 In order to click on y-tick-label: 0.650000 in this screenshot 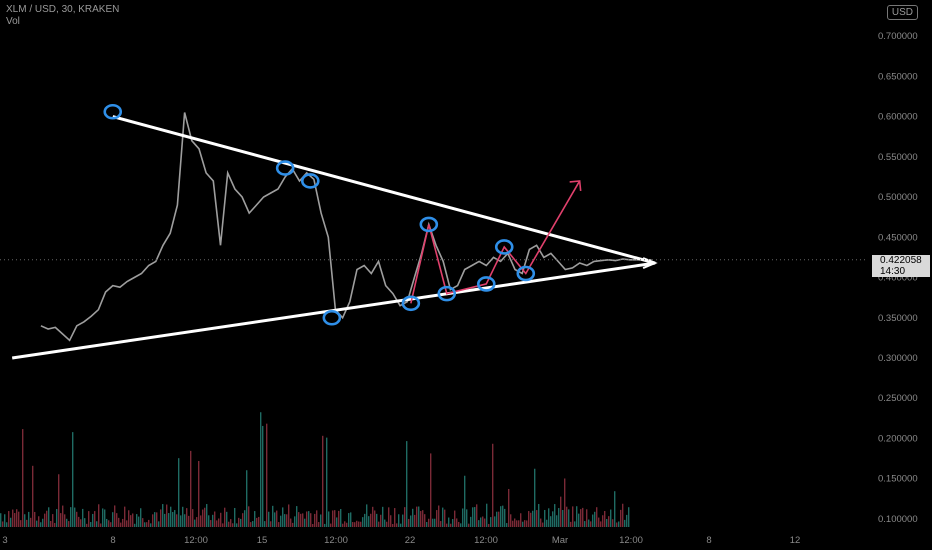, I will do `click(898, 76)`.